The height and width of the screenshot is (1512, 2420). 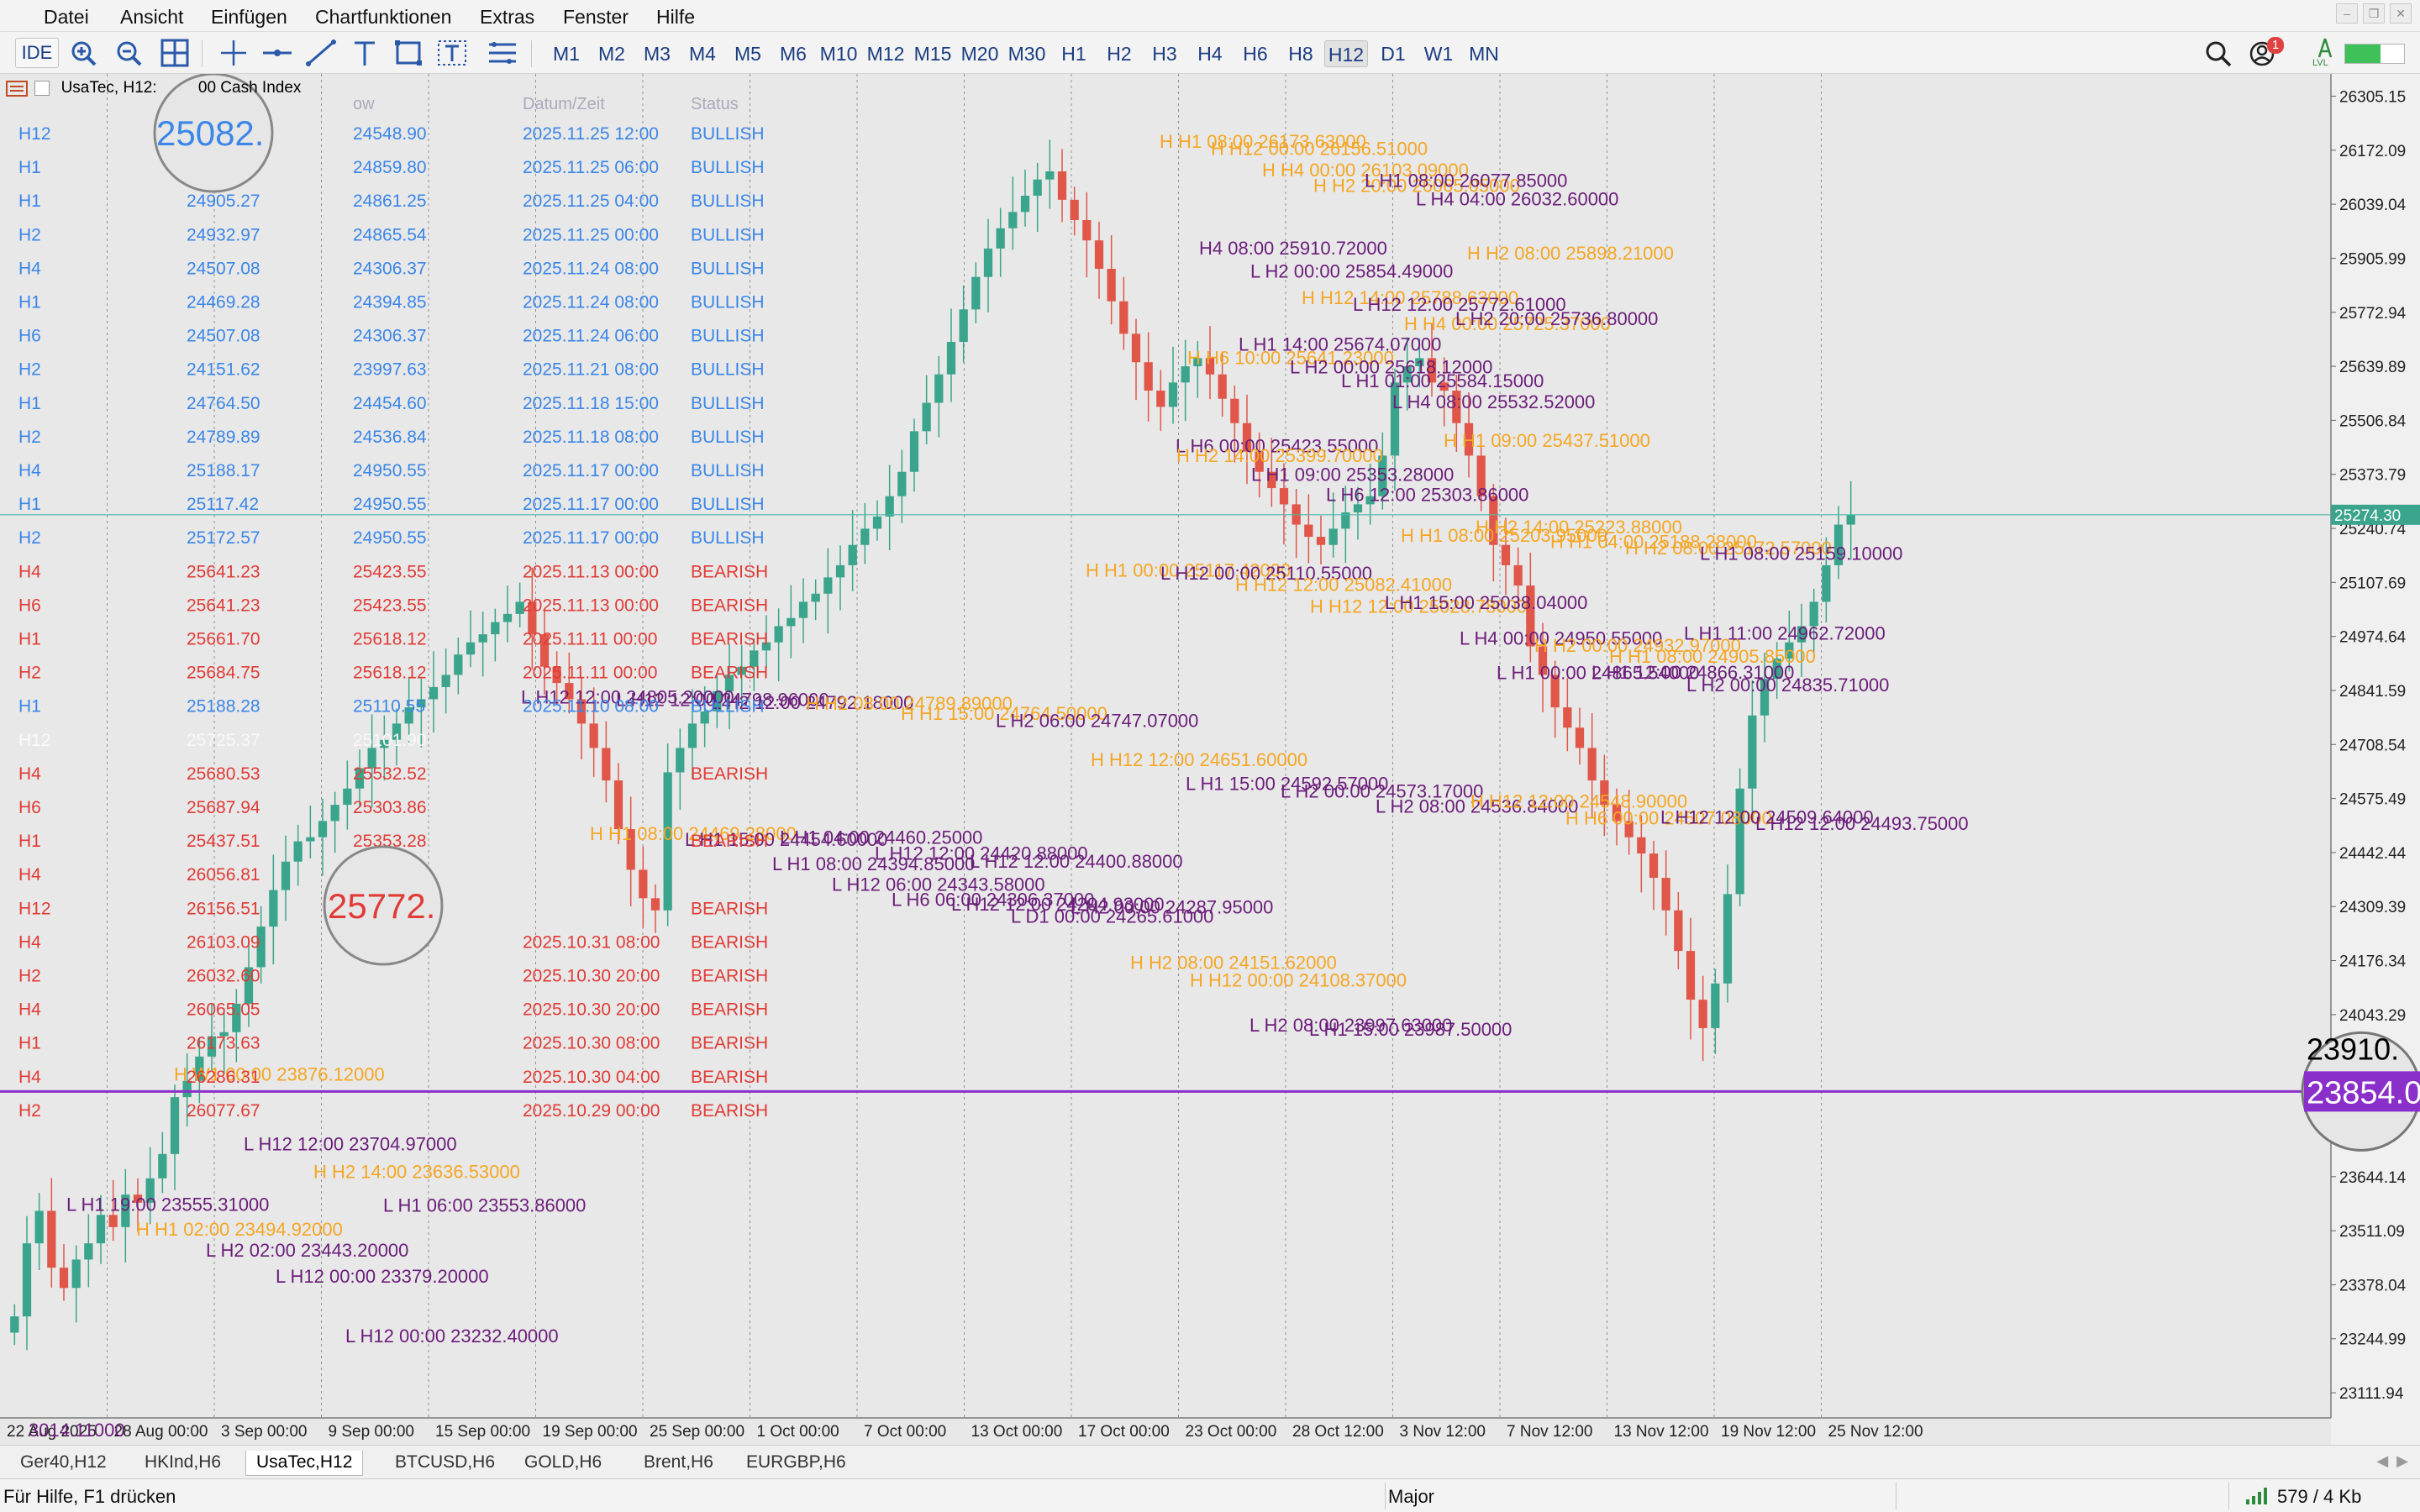 I want to click on menu-chartfunktionen: Chartfunktionen, so click(x=383, y=17).